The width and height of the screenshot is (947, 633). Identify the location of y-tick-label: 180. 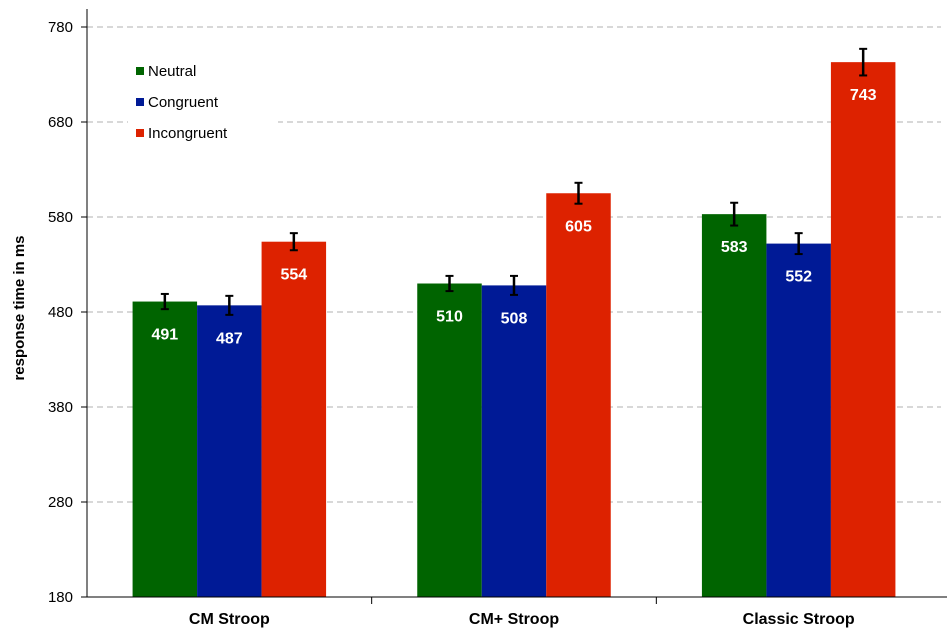
(60, 597).